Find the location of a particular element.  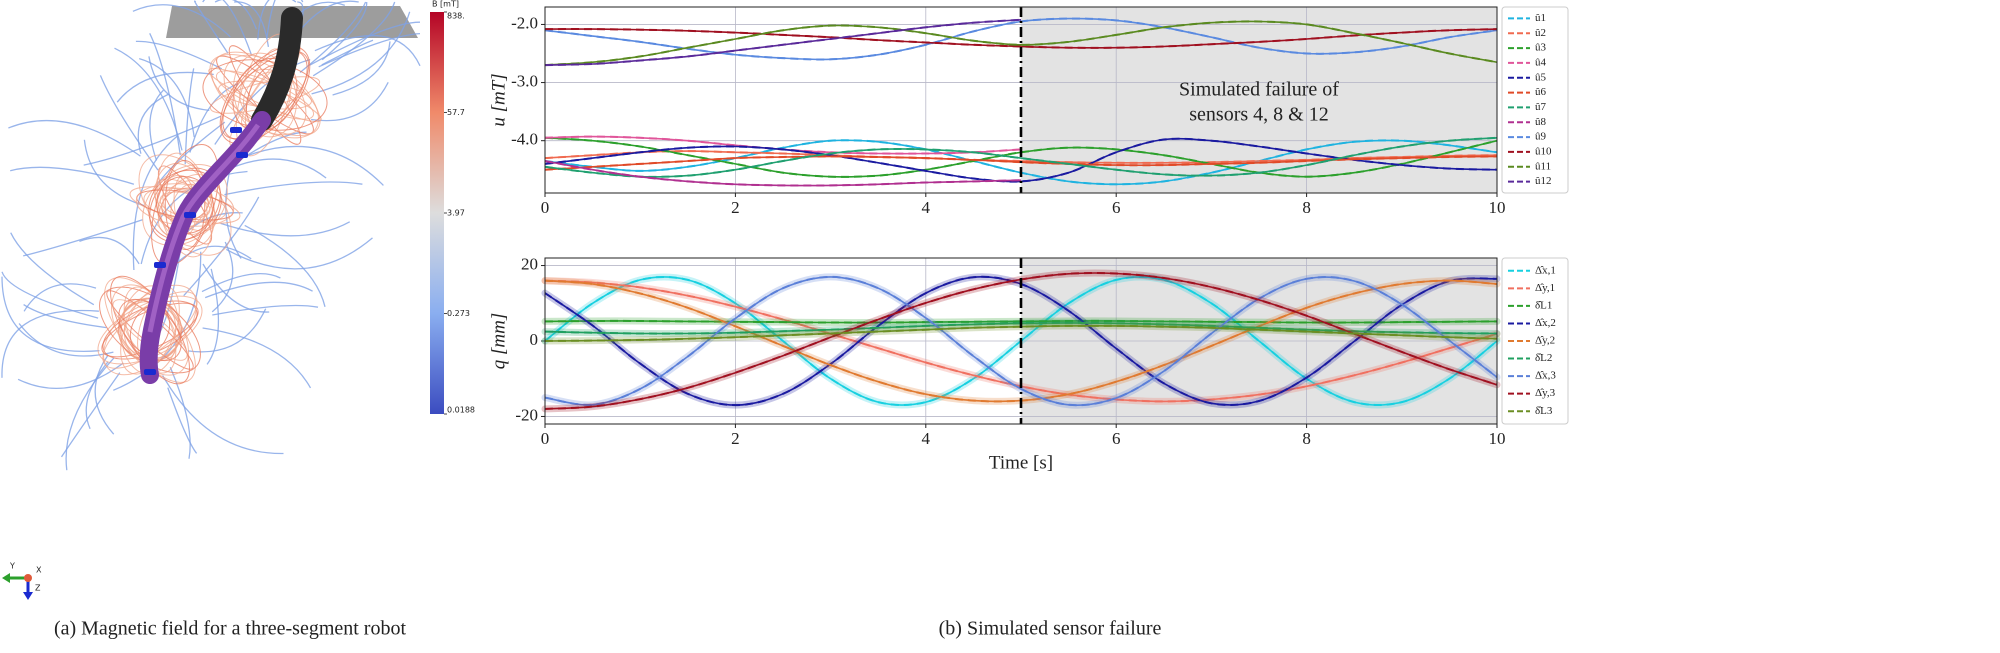

robot-highlight is located at coordinates (204, 228).